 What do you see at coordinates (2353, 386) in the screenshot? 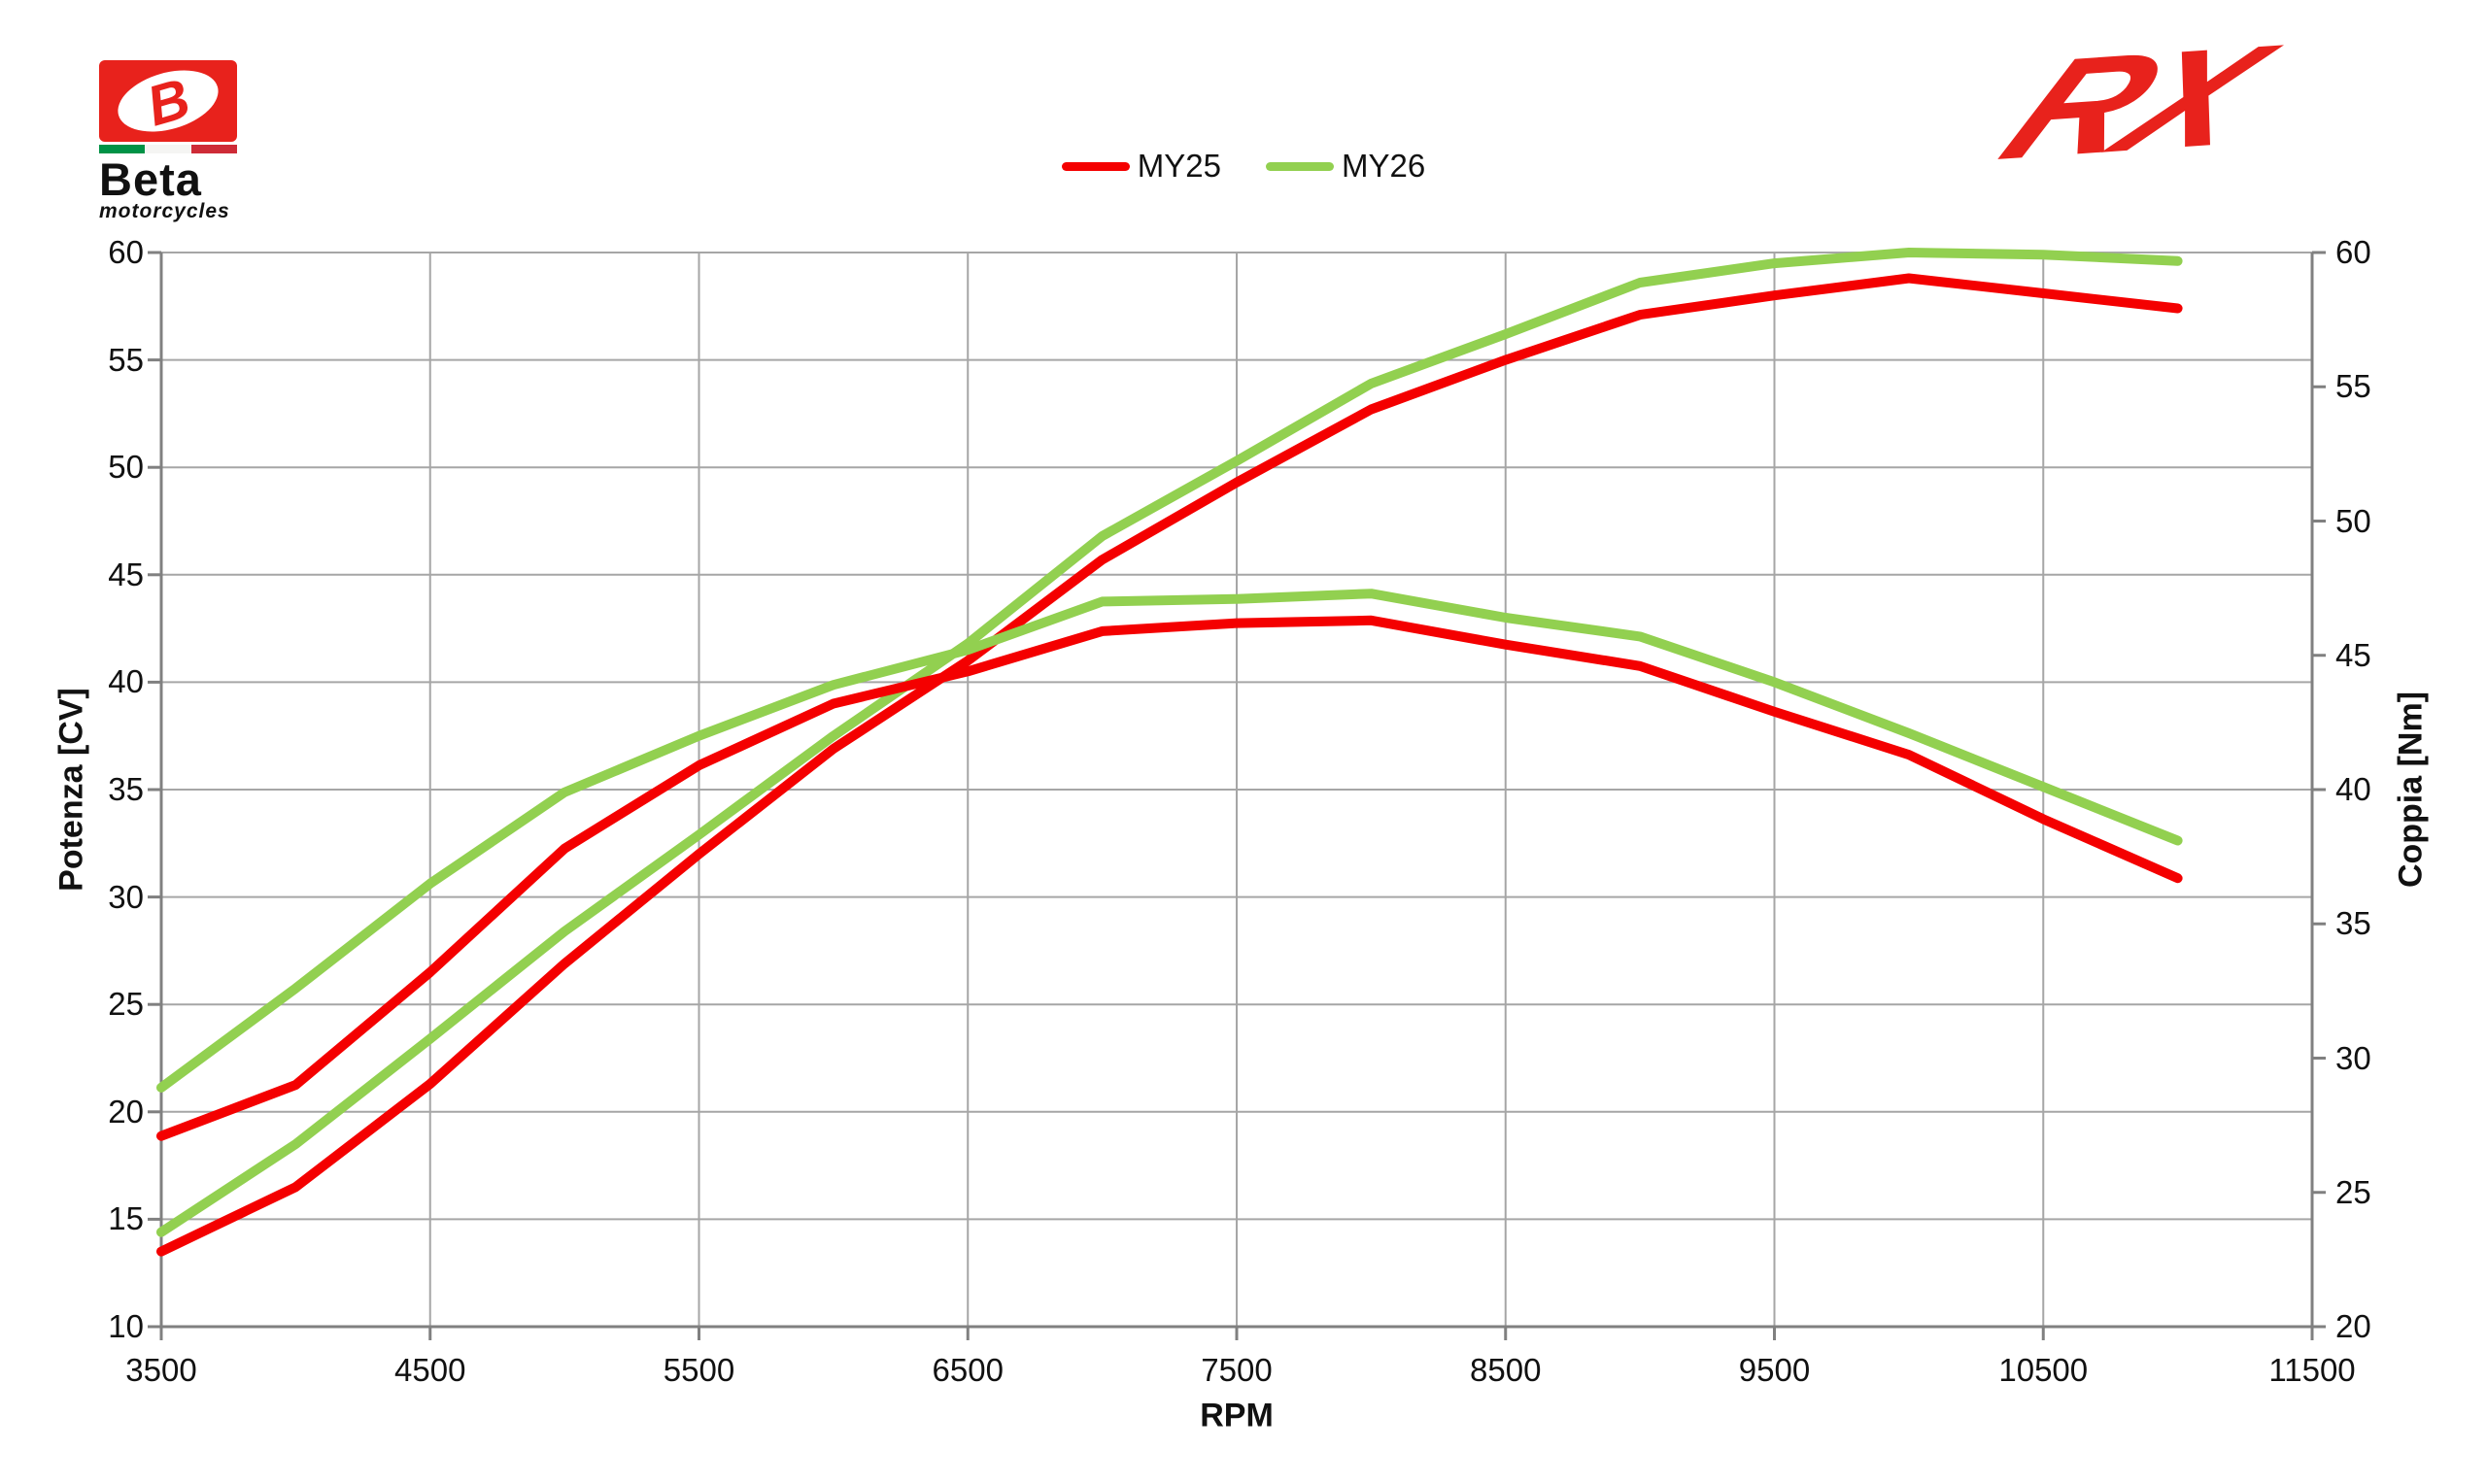
I see `right-y-tick-label: 55` at bounding box center [2353, 386].